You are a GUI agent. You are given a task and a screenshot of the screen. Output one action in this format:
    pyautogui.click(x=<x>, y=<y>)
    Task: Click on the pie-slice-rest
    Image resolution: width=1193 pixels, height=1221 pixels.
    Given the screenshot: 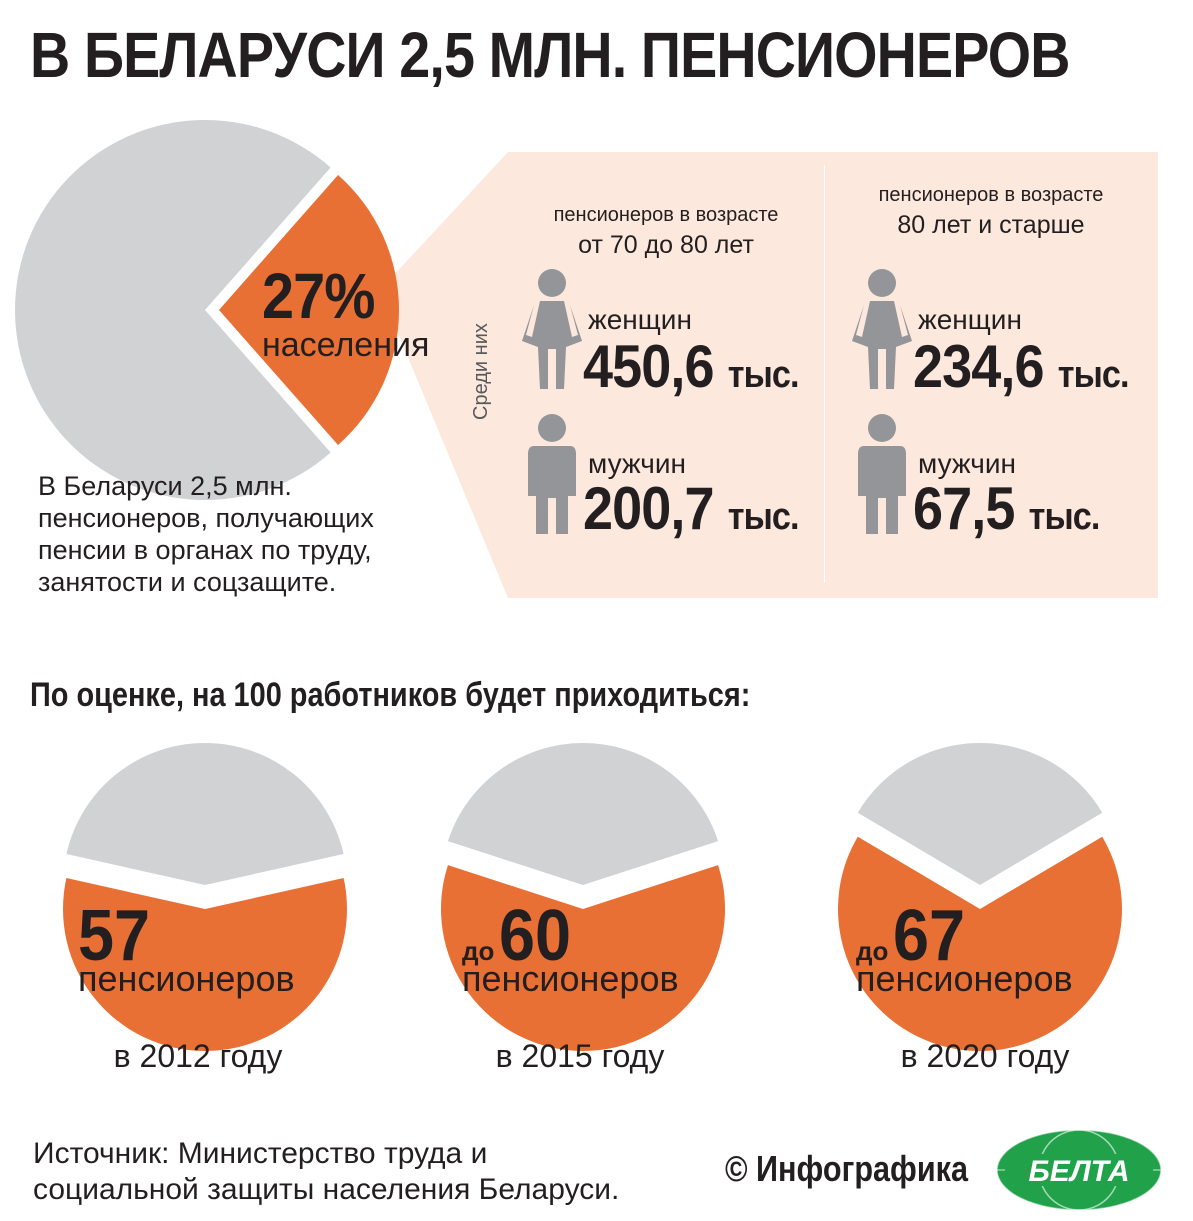 What is the action you would take?
    pyautogui.click(x=173, y=310)
    